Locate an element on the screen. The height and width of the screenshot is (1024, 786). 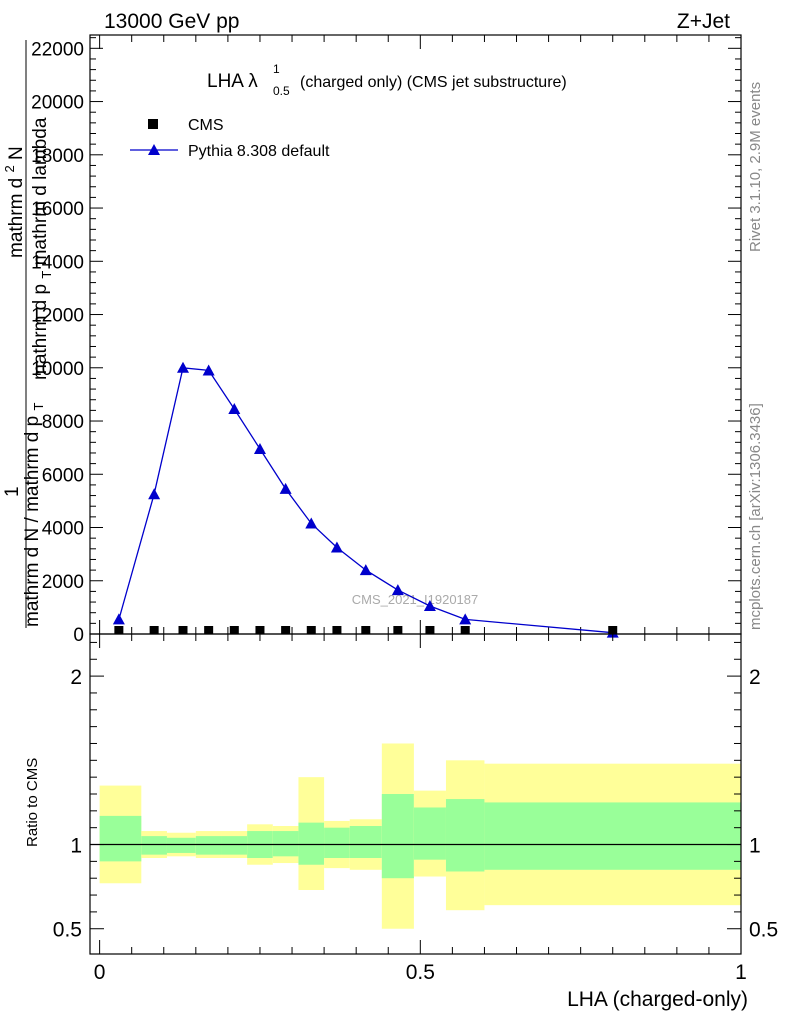
ratio-band-layer is located at coordinates (420, 836).